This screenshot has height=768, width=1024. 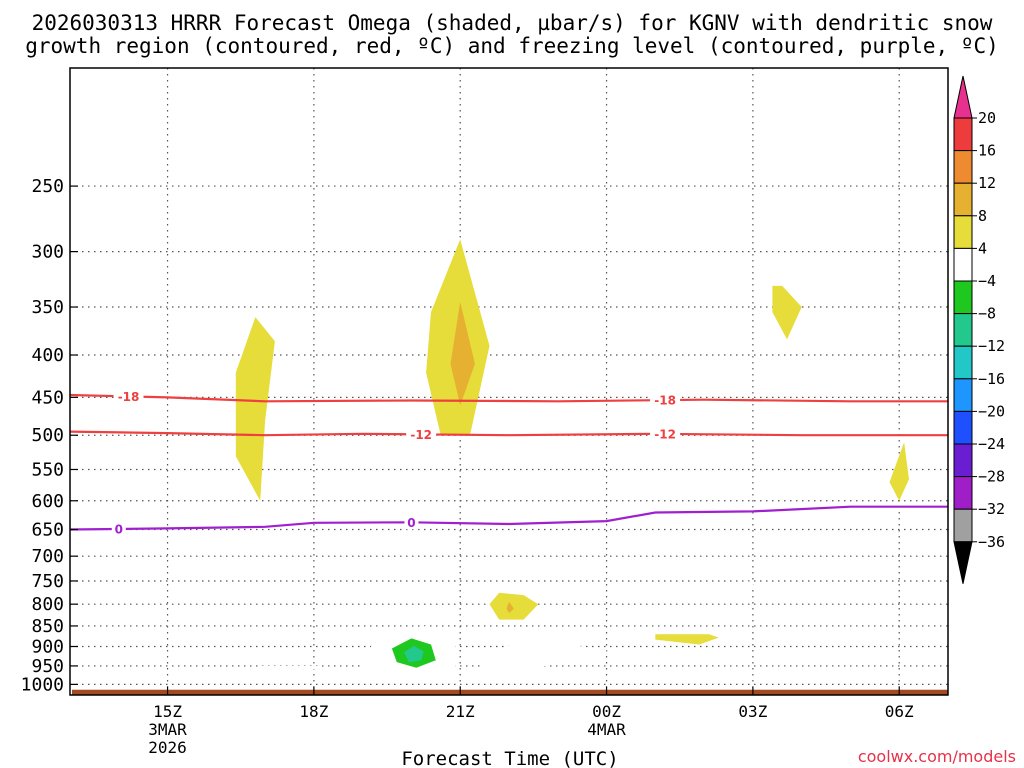 What do you see at coordinates (289, 667) in the screenshot?
I see `omega-neg-a` at bounding box center [289, 667].